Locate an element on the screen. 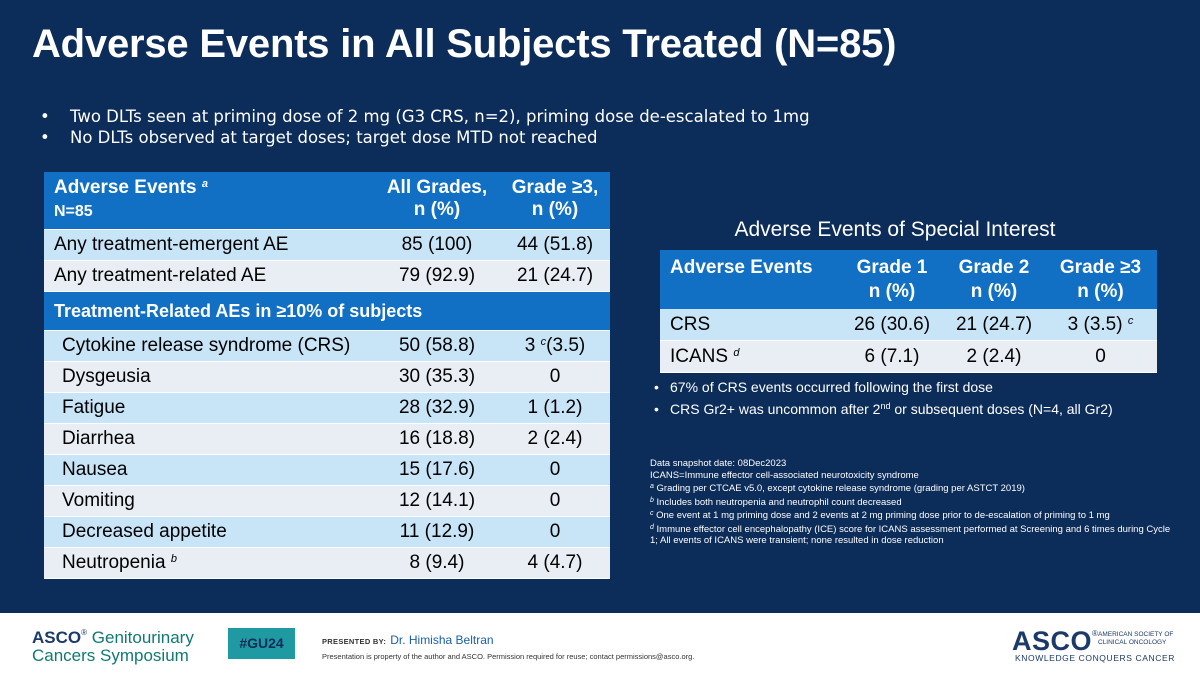 This screenshot has height=675, width=1200. snapshot-date: Data snapshot date: 08Dec2023 is located at coordinates (718, 463).